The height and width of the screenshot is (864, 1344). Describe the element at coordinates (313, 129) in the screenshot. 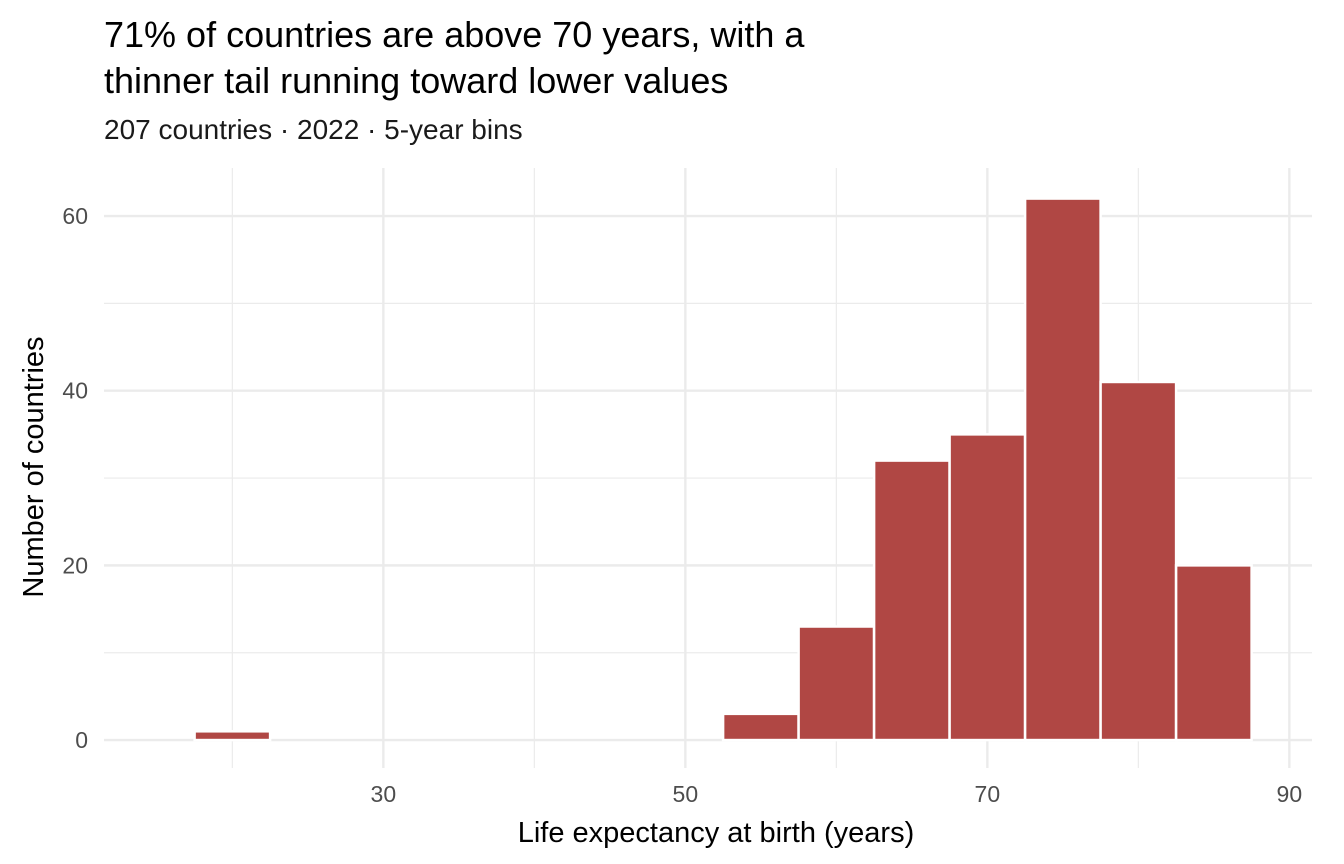

I see `chart-subtitle: 207 countries · 2022 · 5-year bins` at that location.